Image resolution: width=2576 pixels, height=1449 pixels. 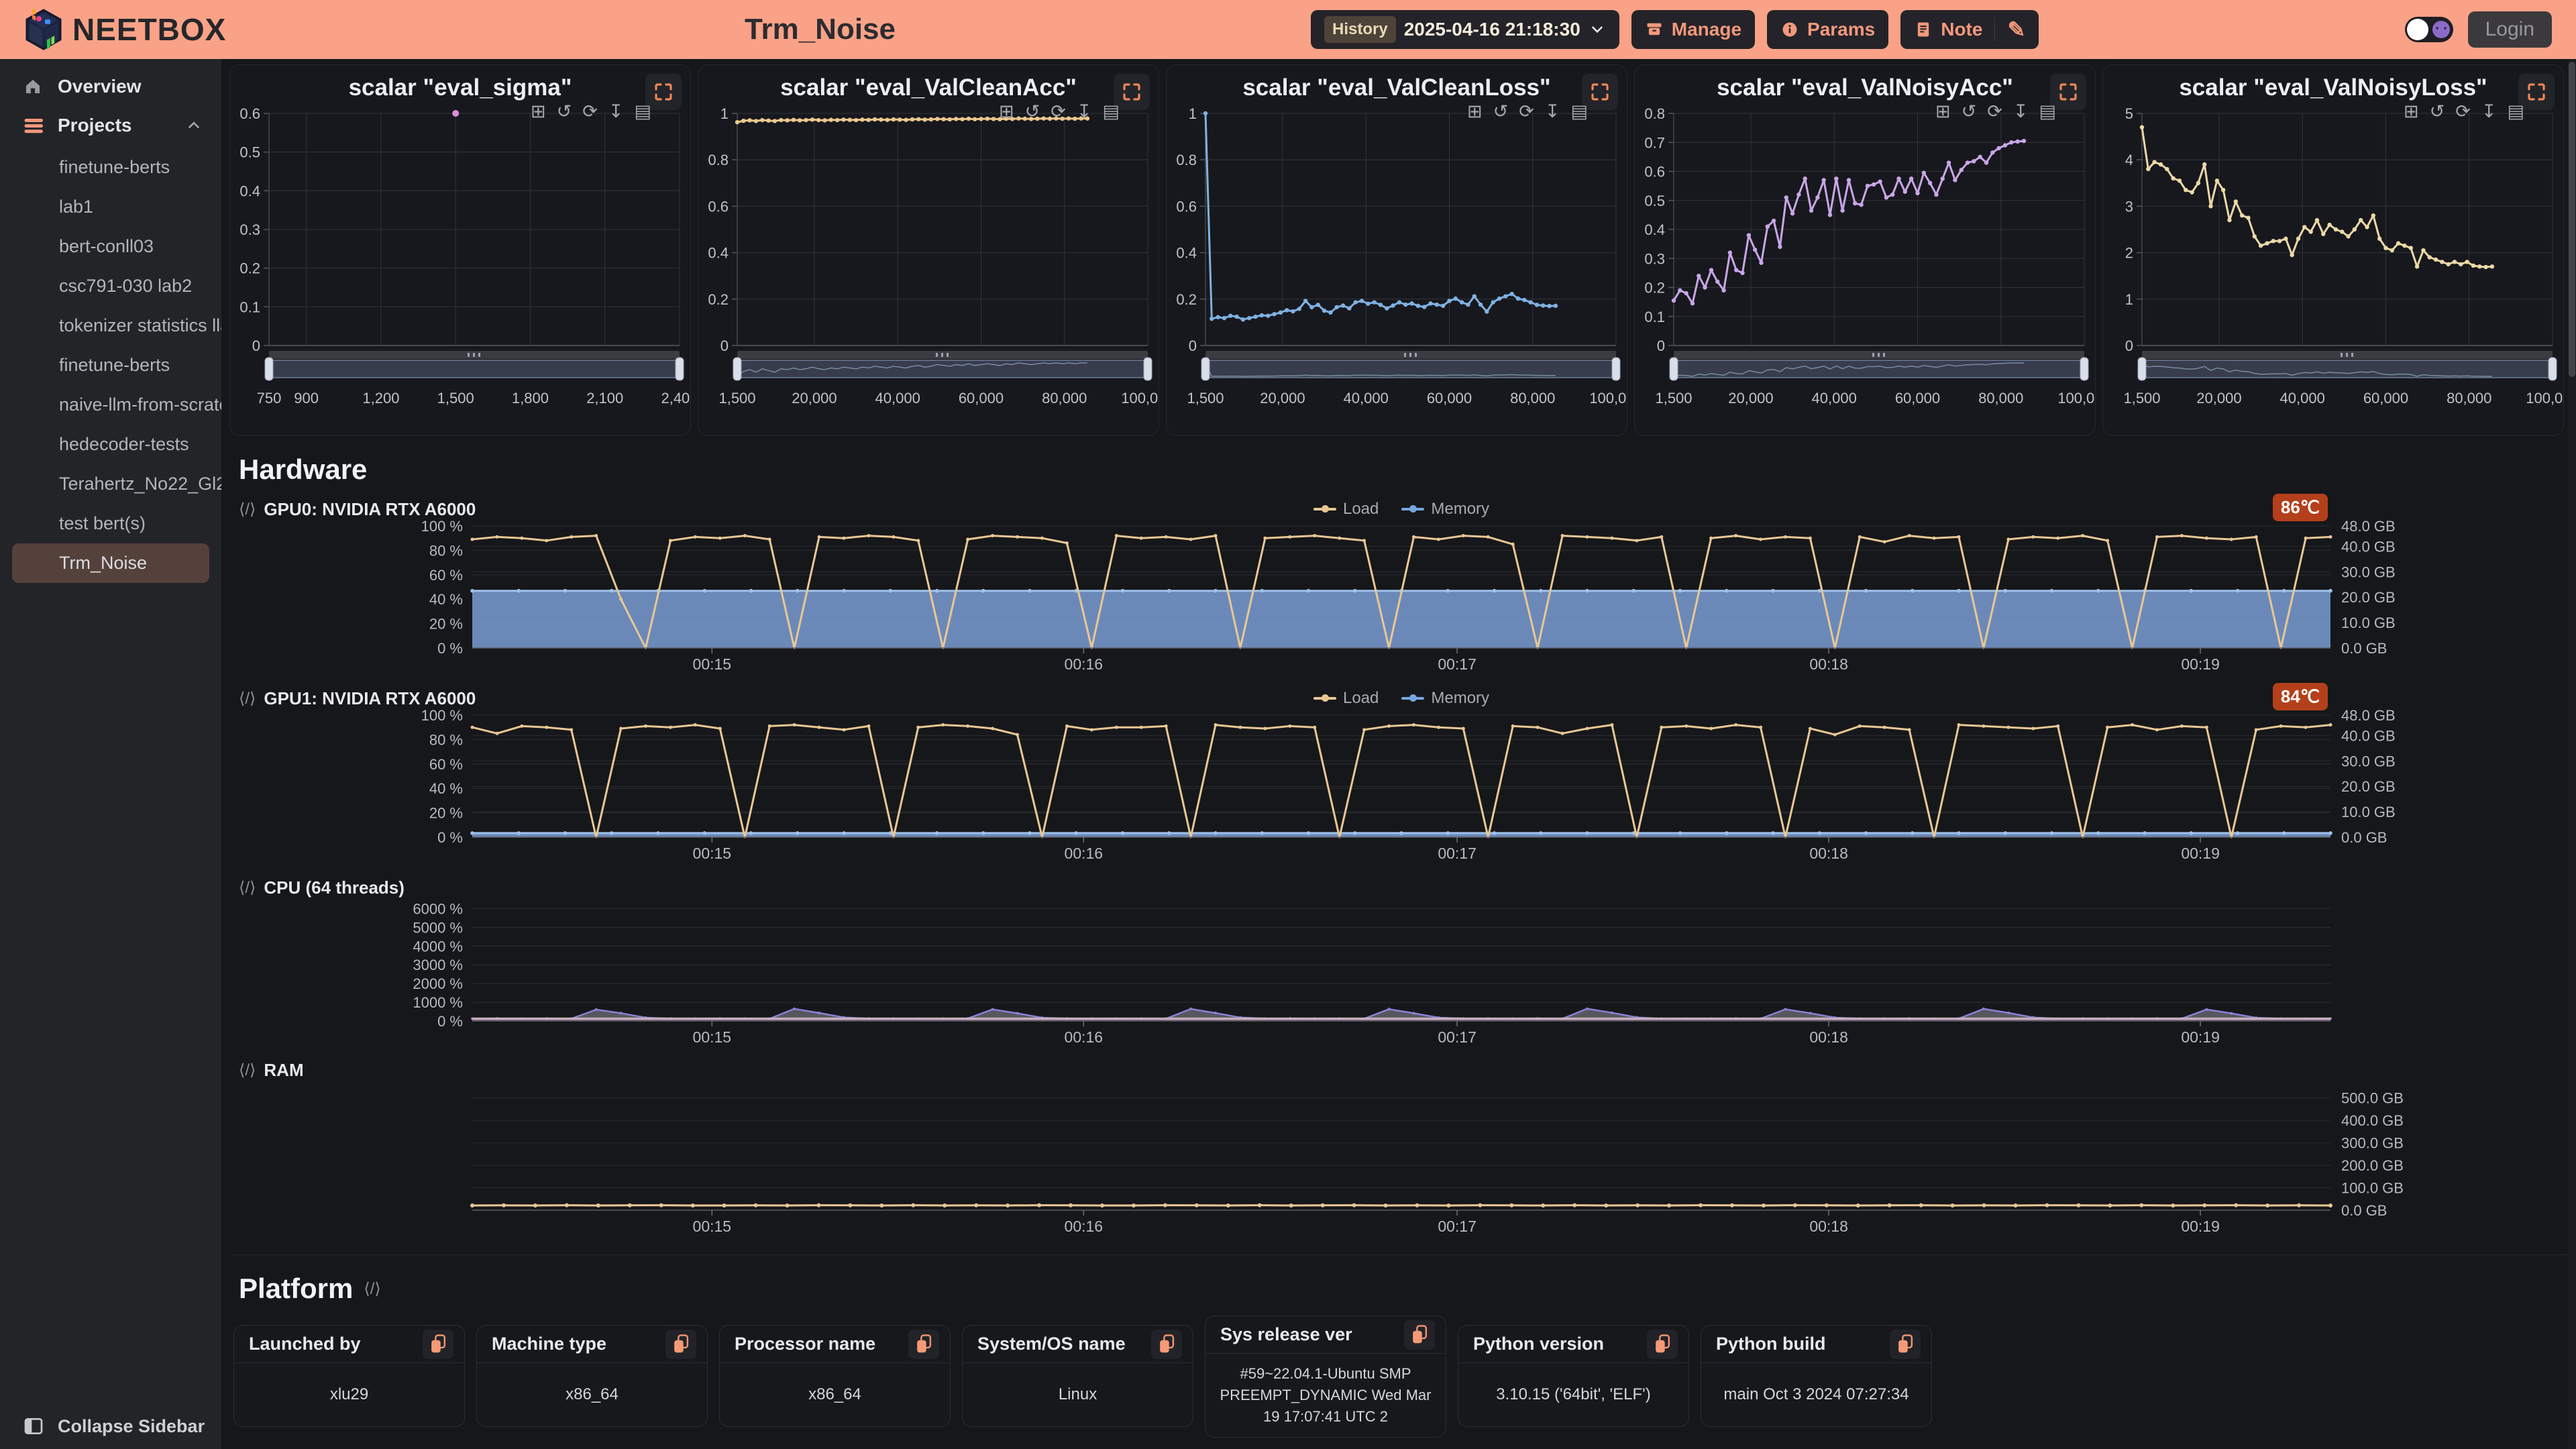 What do you see at coordinates (76, 207) in the screenshot?
I see `sidebar-project-item: lab1` at bounding box center [76, 207].